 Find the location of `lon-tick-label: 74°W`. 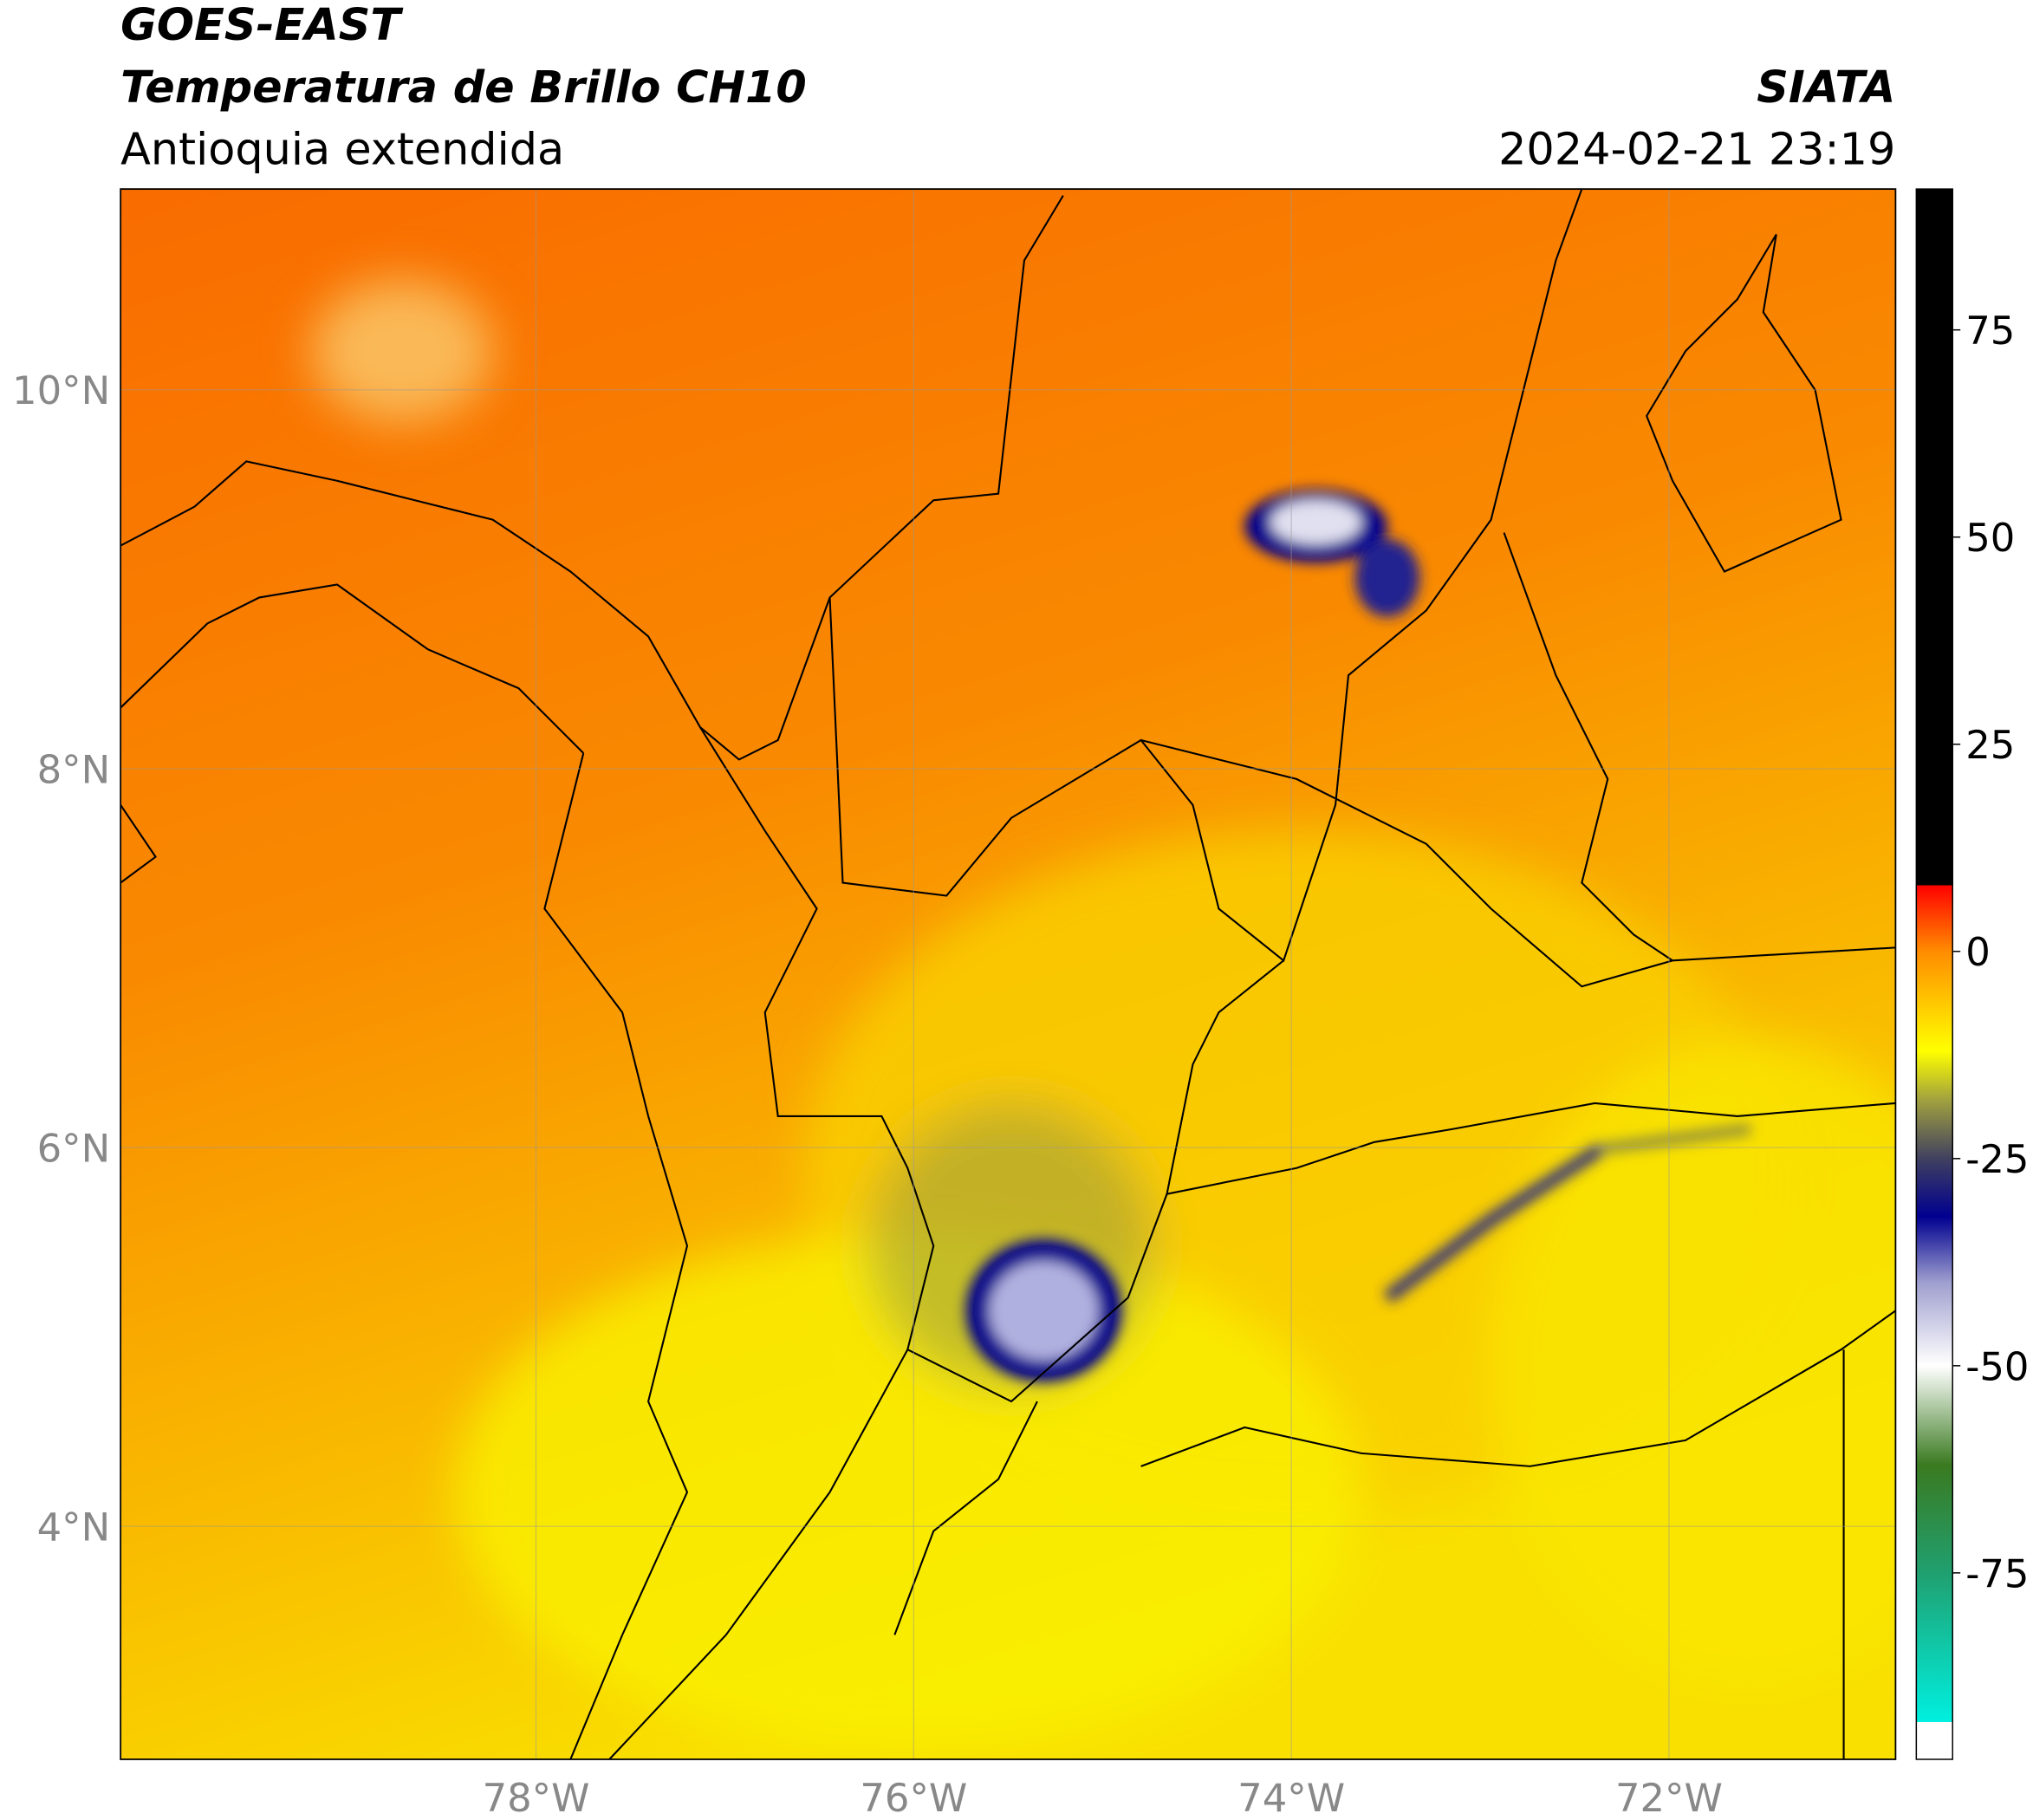

lon-tick-label: 74°W is located at coordinates (1291, 1797).